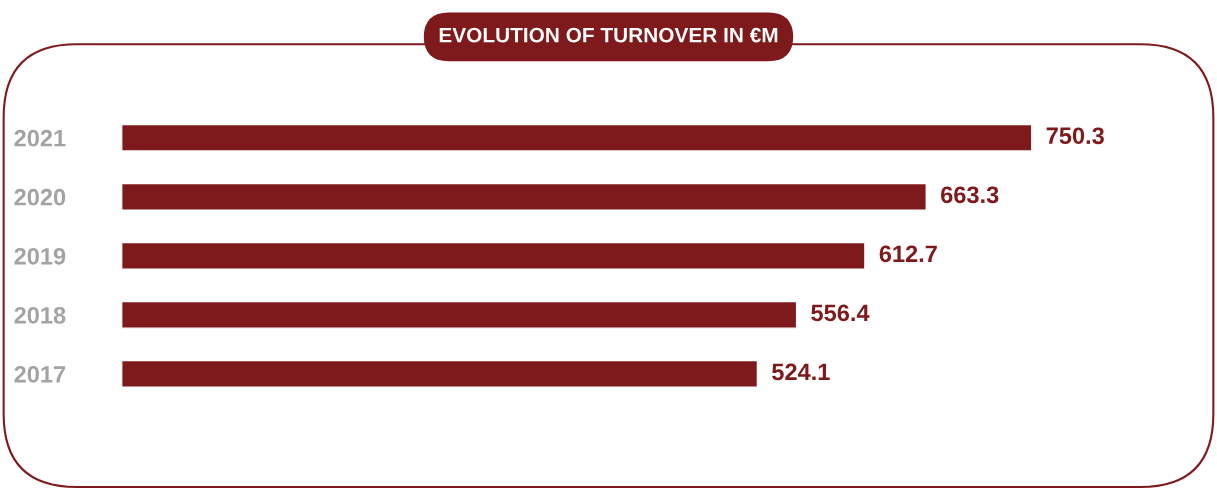  I want to click on y-tick-label: 2017, so click(40, 374).